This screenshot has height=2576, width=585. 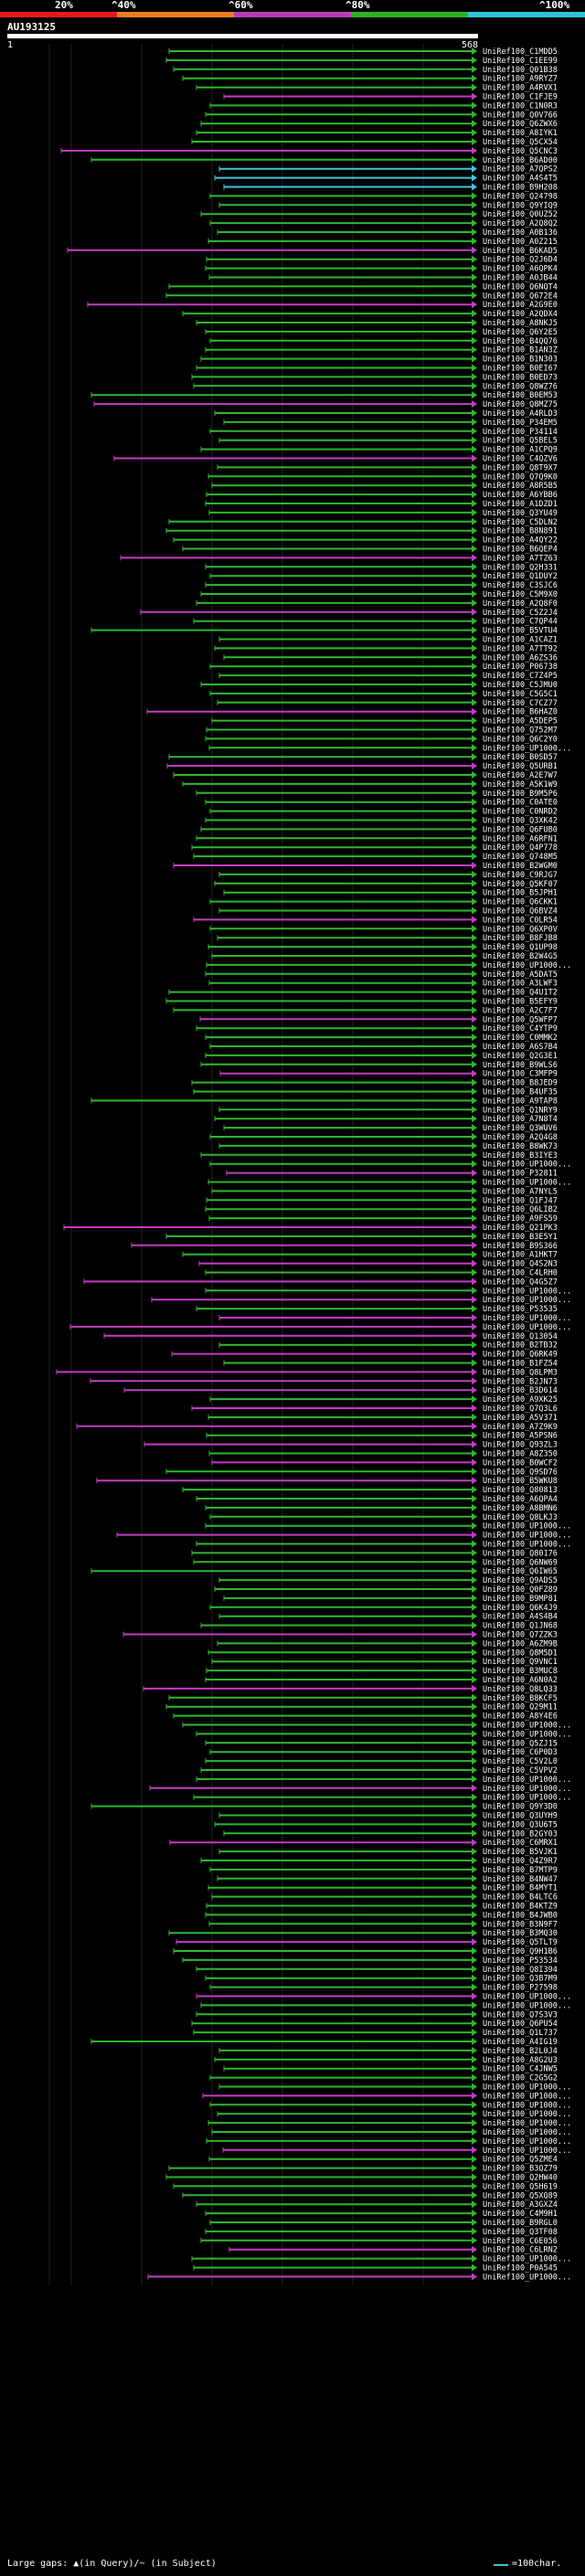 I want to click on hit-label: UniRef100_B4JWB0, so click(x=520, y=1915).